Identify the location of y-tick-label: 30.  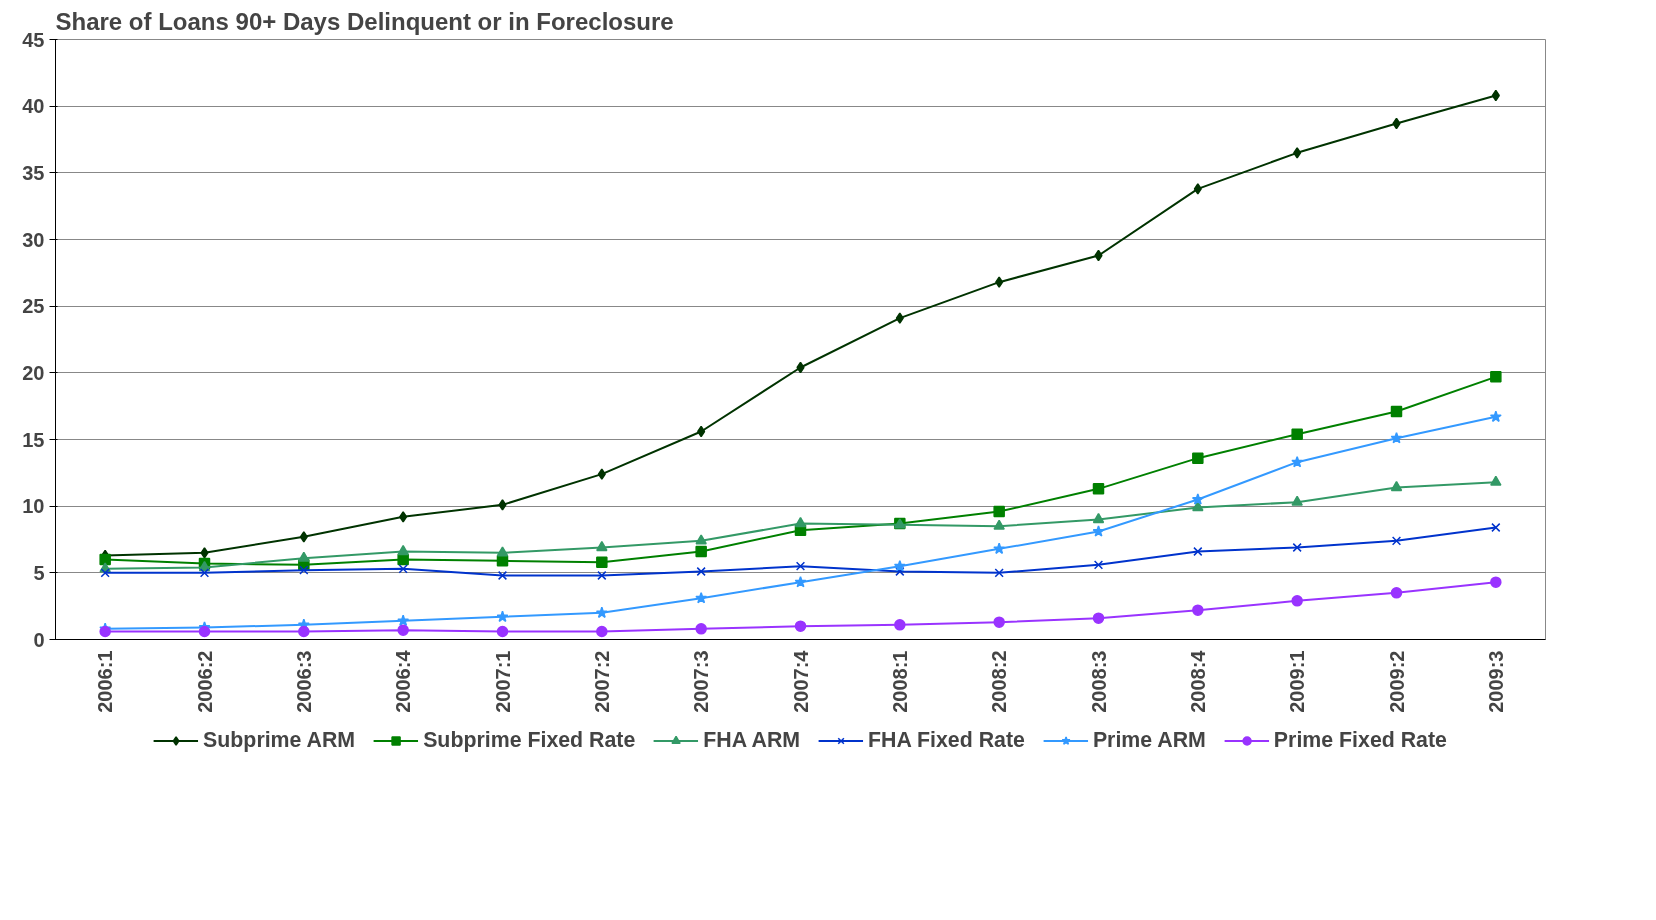
(33, 239).